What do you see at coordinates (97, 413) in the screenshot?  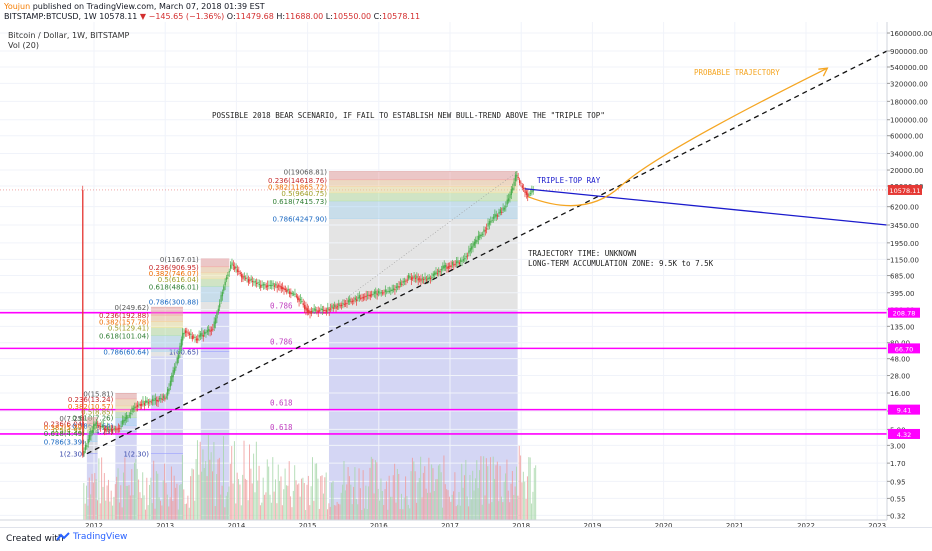 I see `fib-level-label: 0.5(8.85)` at bounding box center [97, 413].